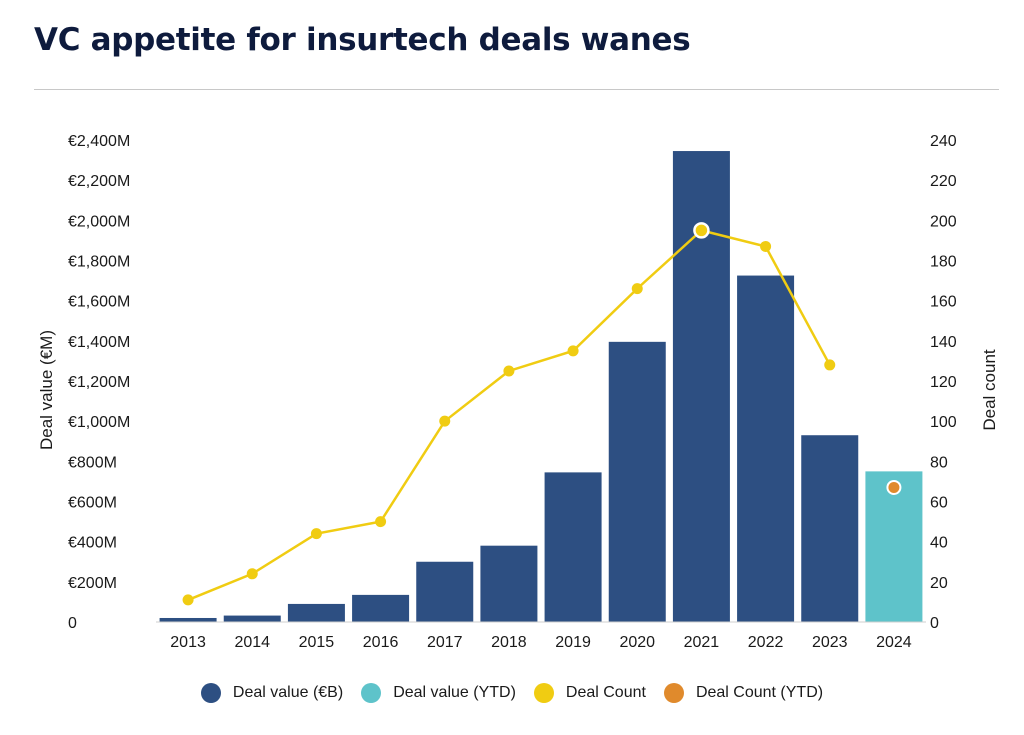 The image size is (1024, 735). What do you see at coordinates (99, 342) in the screenshot?
I see `y-left-tick-label: €1,400M` at bounding box center [99, 342].